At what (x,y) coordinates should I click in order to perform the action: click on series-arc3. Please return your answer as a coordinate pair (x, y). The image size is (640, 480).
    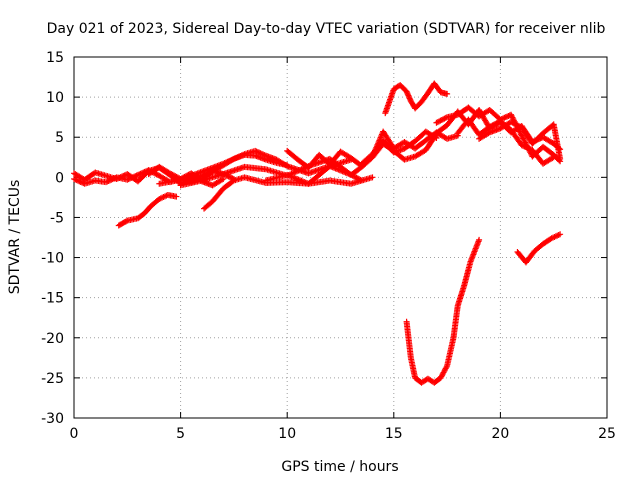
    Looking at the image, I should click on (147, 210).